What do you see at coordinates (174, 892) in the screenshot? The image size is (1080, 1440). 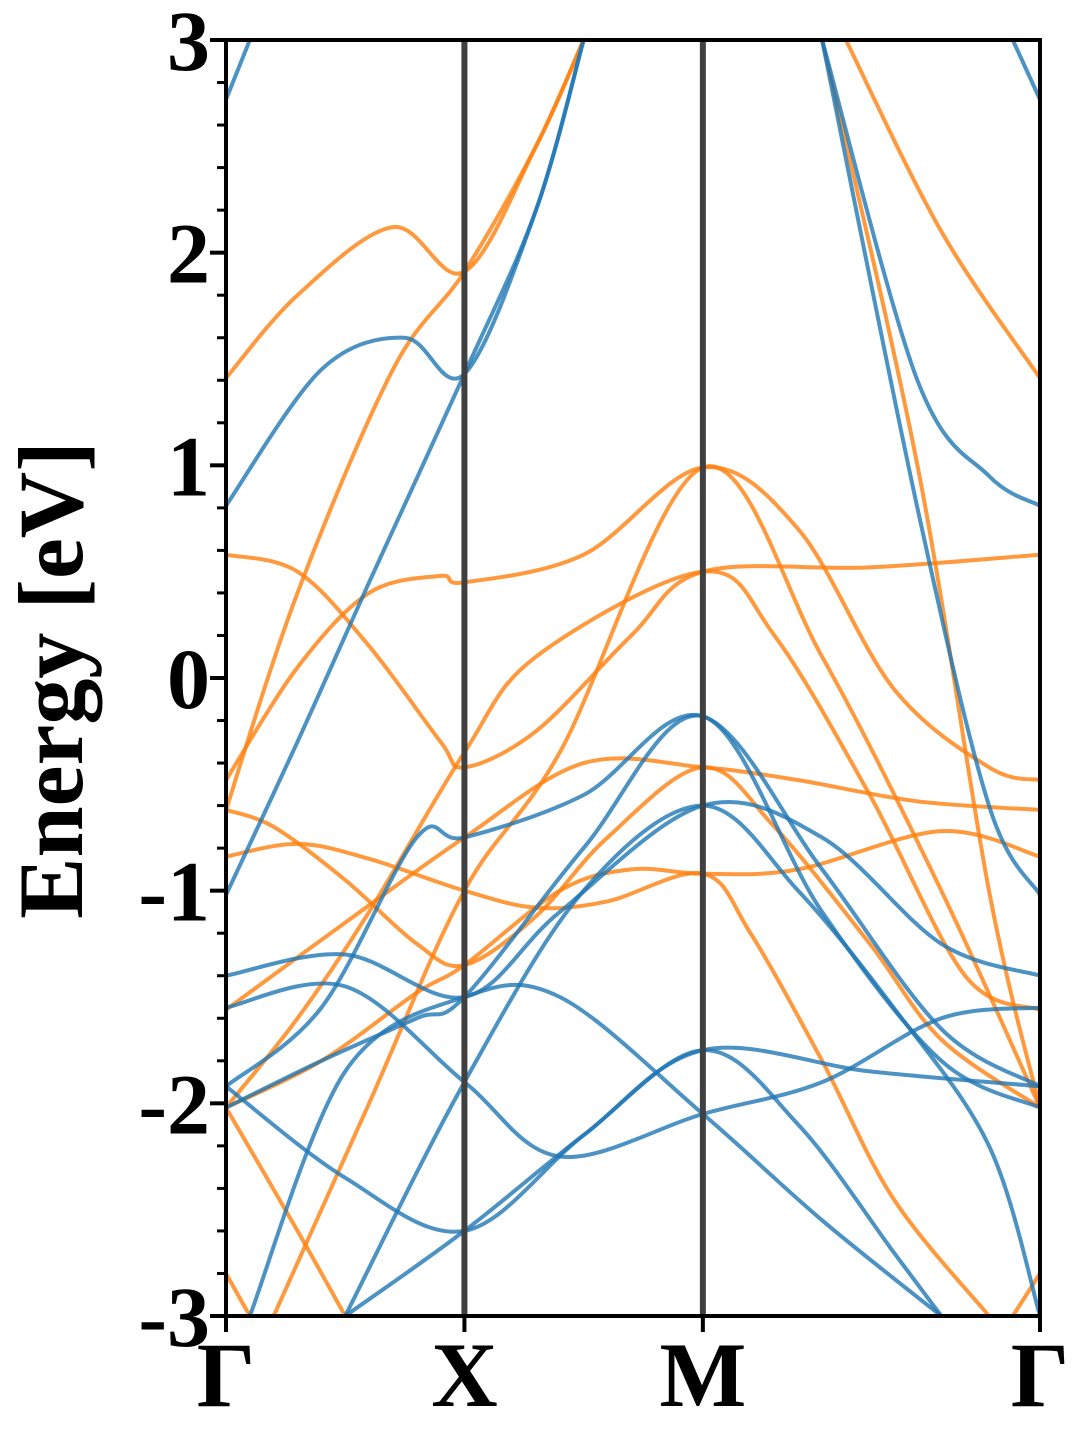 I see `y-tick-label: -1` at bounding box center [174, 892].